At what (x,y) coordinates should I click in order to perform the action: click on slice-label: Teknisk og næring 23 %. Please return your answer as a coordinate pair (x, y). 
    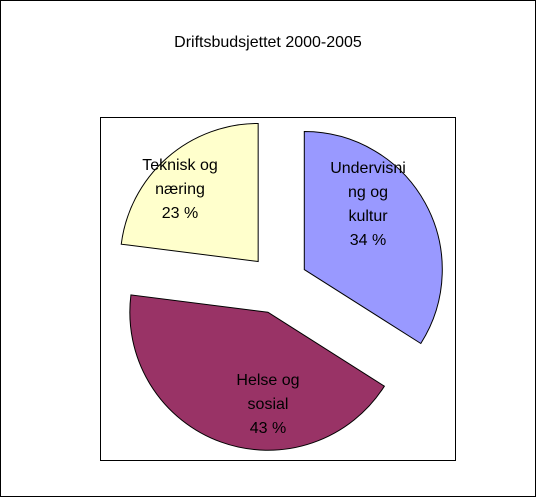
    Looking at the image, I should click on (180, 190).